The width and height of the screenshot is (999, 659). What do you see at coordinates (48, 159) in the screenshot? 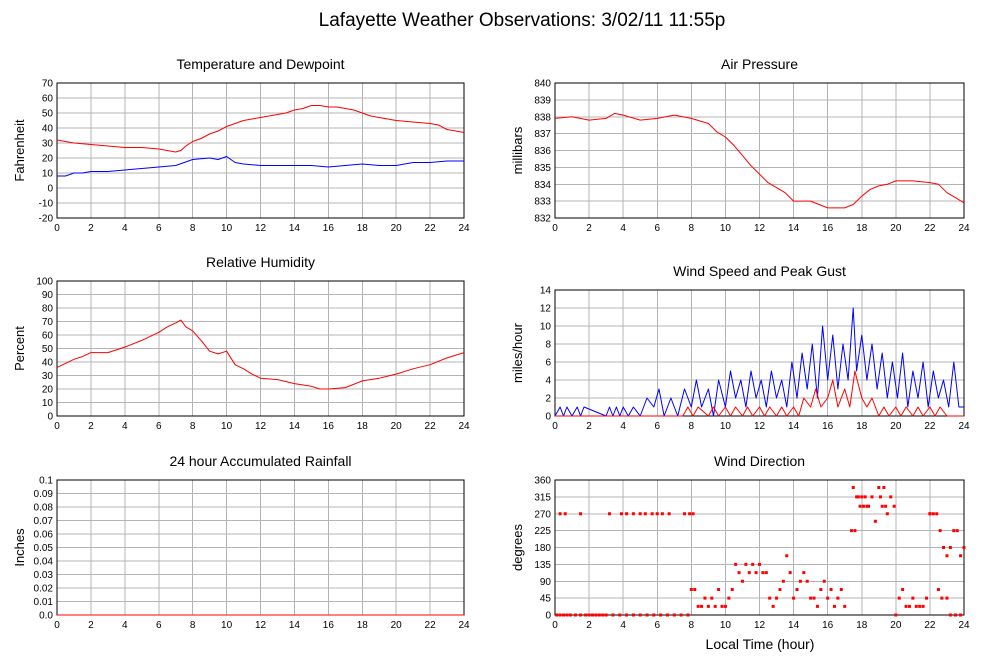
I see `y-tick-label: 20` at bounding box center [48, 159].